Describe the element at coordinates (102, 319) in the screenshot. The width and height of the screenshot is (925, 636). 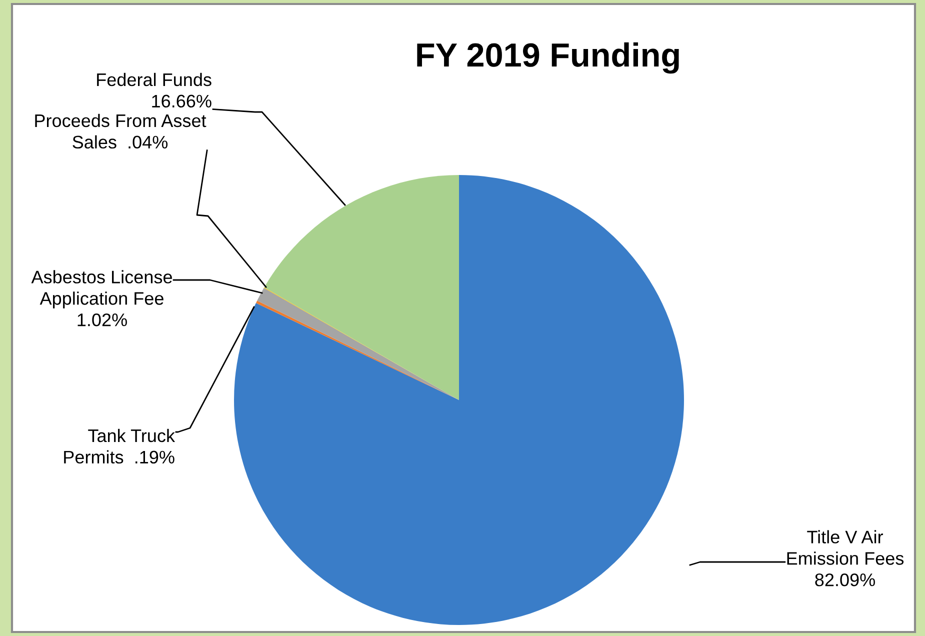
I see `data-label: 1.02%` at that location.